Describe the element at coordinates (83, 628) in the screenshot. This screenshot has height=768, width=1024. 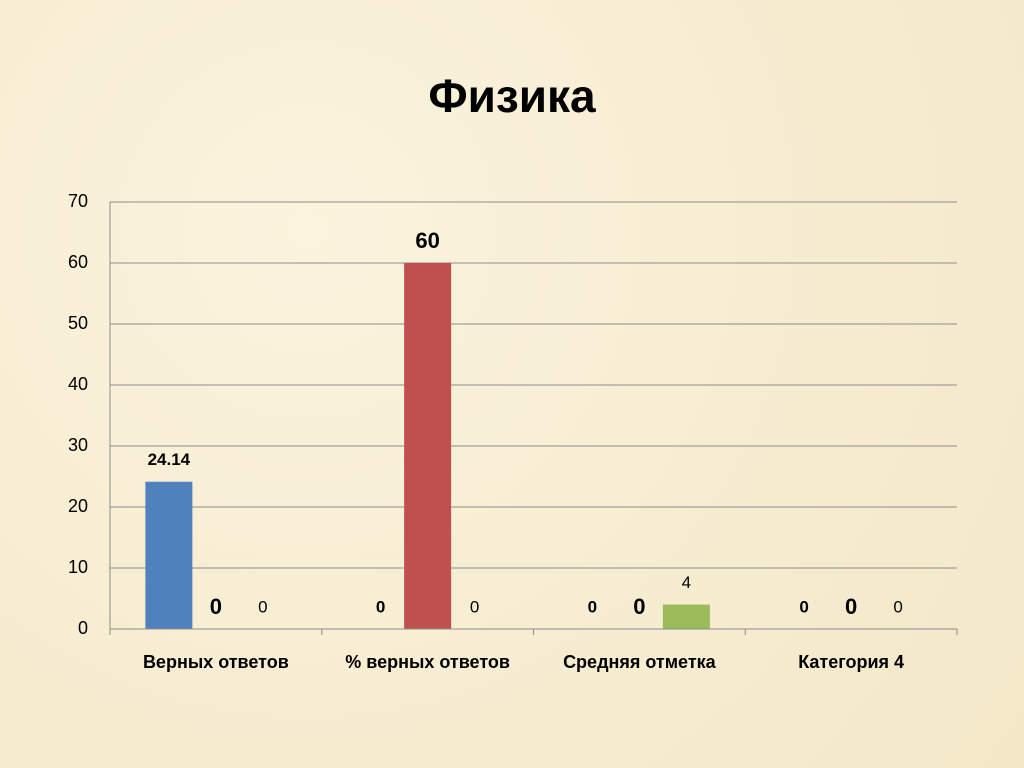
I see `y-tick-label: 0` at that location.